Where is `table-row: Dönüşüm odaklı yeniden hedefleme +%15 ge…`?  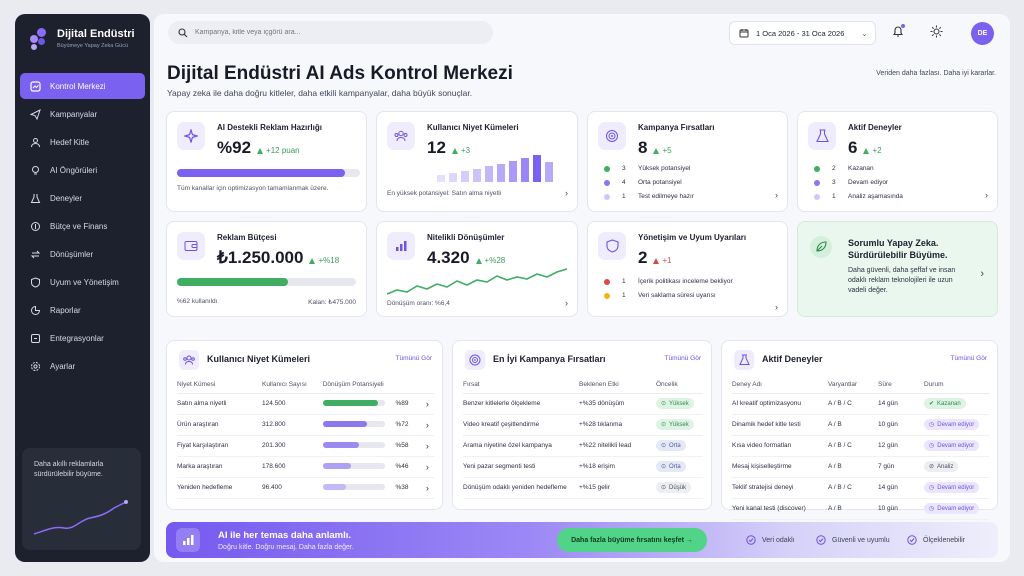 table-row: Dönüşüm odaklı yeniden hedefleme +%15 ge… is located at coordinates (583, 488).